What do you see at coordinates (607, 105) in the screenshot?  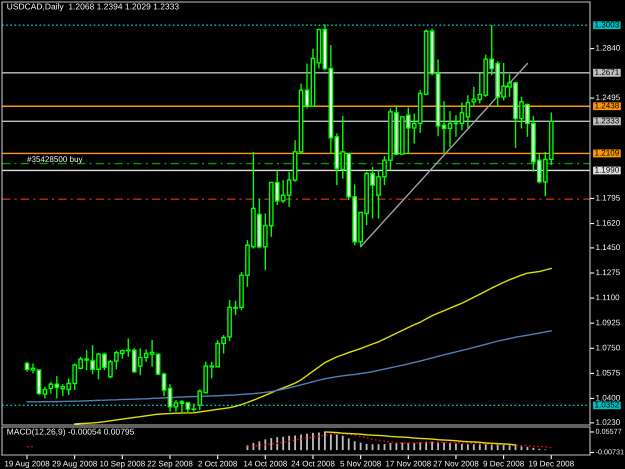 I see `ref-line-label: 1.2438` at bounding box center [607, 105].